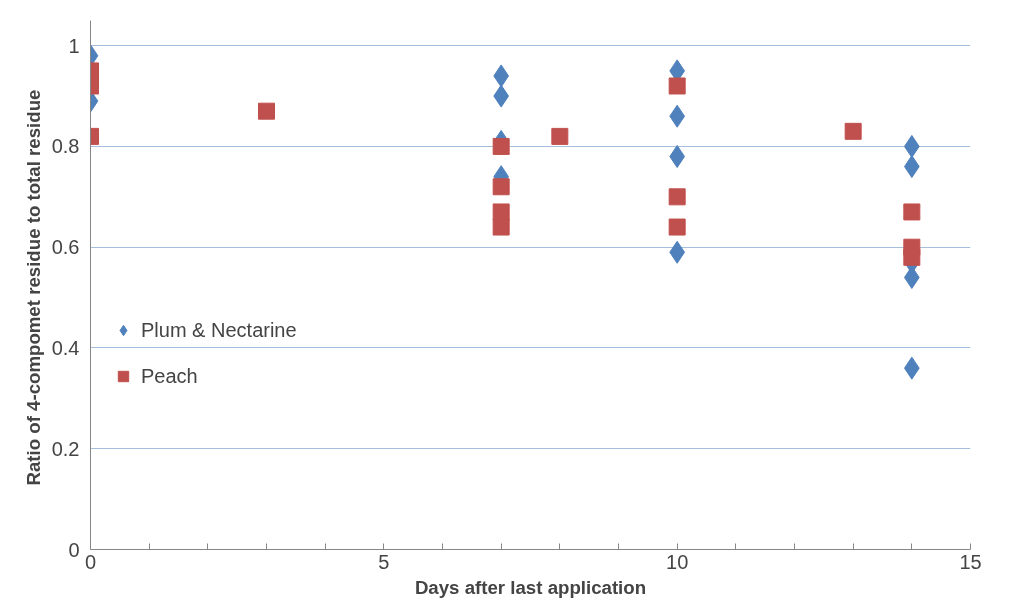 This screenshot has width=1032, height=605. Describe the element at coordinates (677, 561) in the screenshot. I see `x-tick-label: 10` at that location.